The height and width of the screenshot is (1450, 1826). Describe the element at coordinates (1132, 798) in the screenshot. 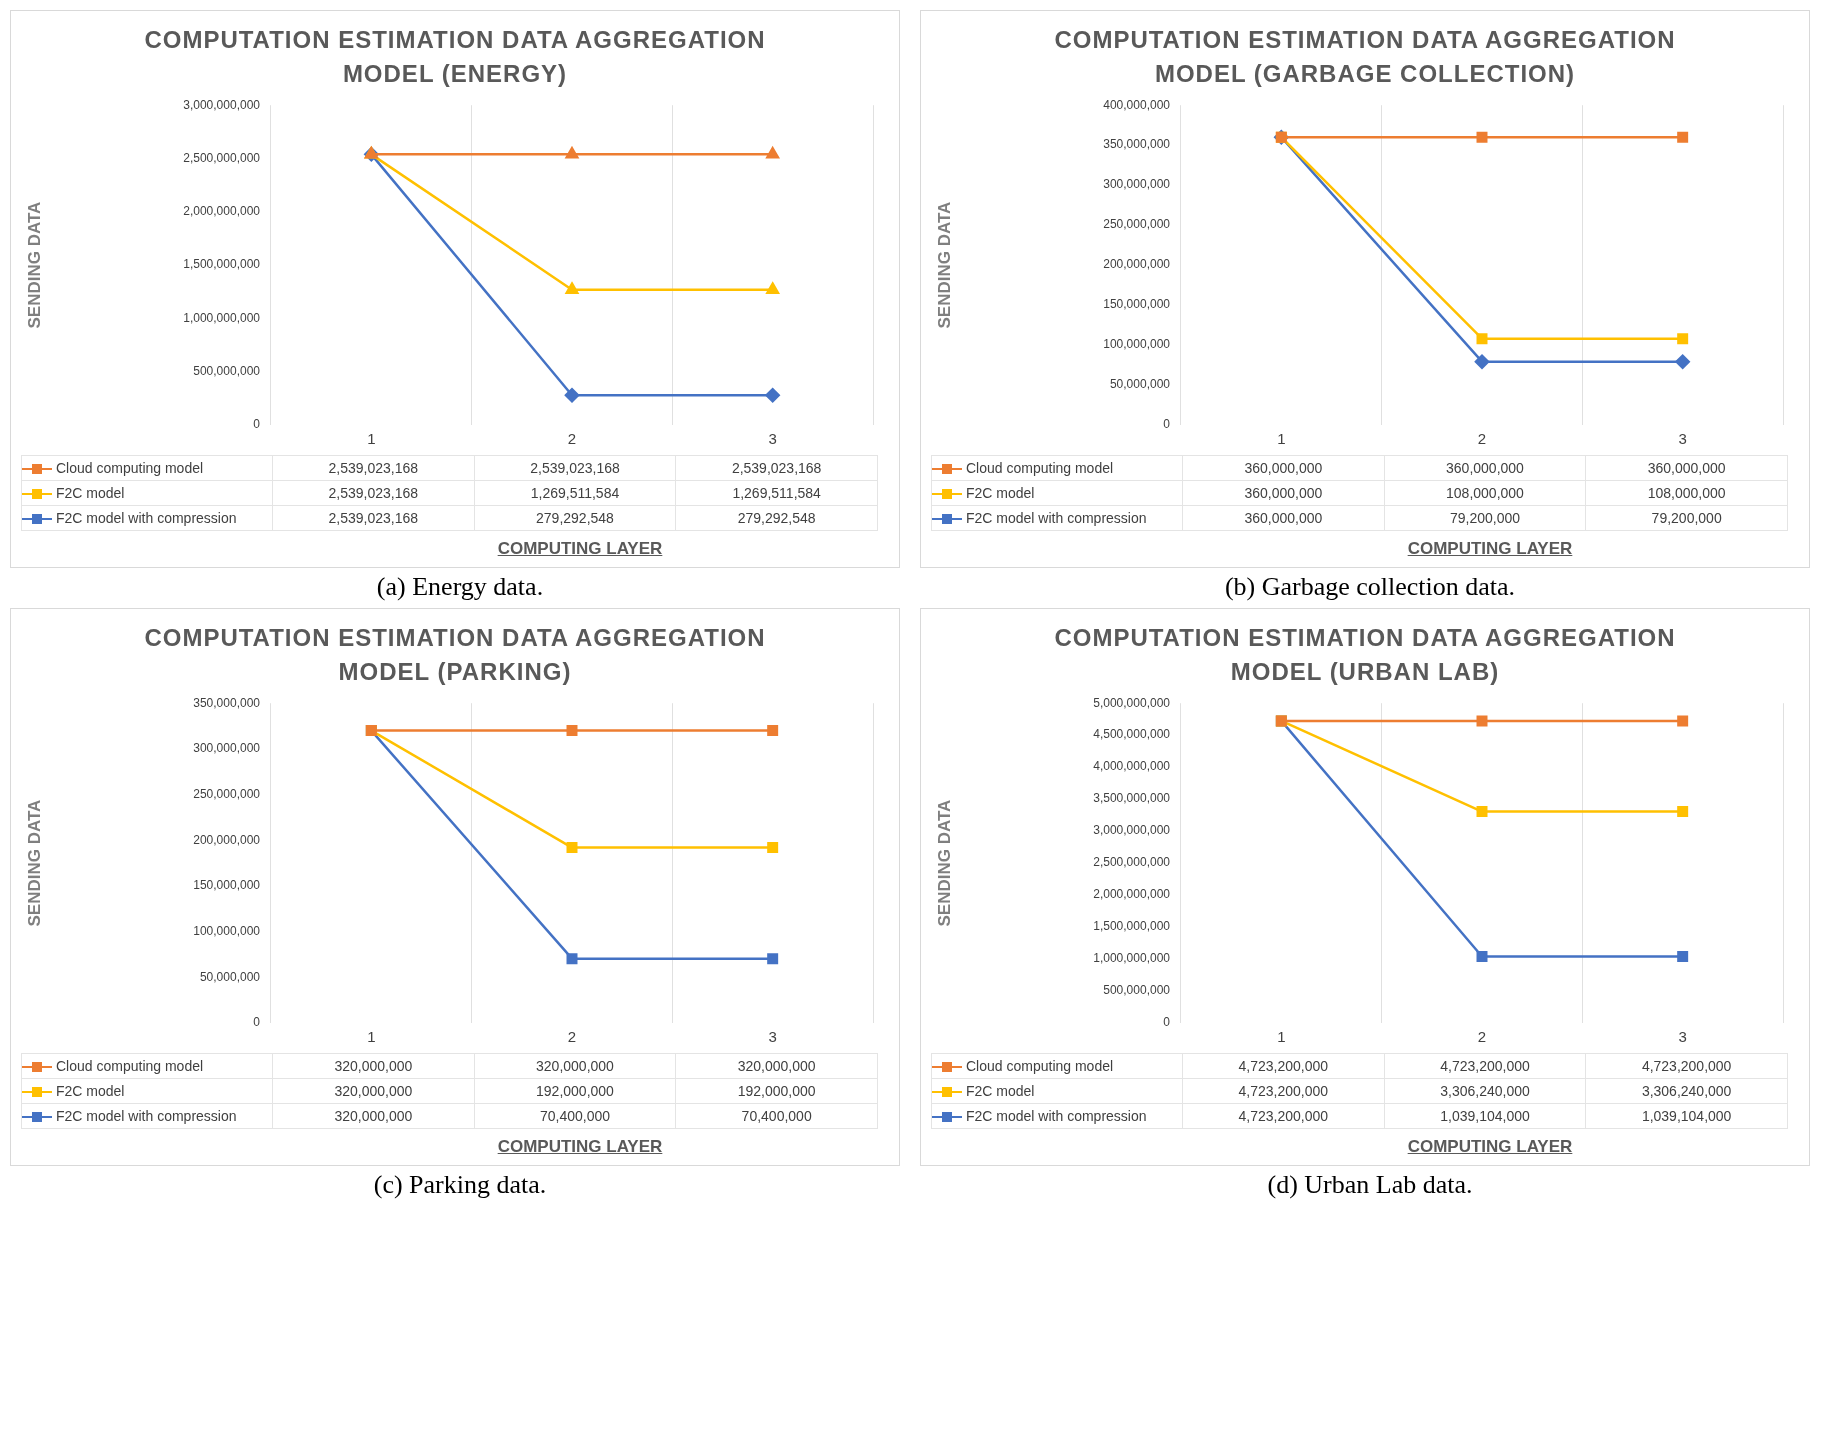

I see `y-tick-label: 3,500,000,000` at that location.